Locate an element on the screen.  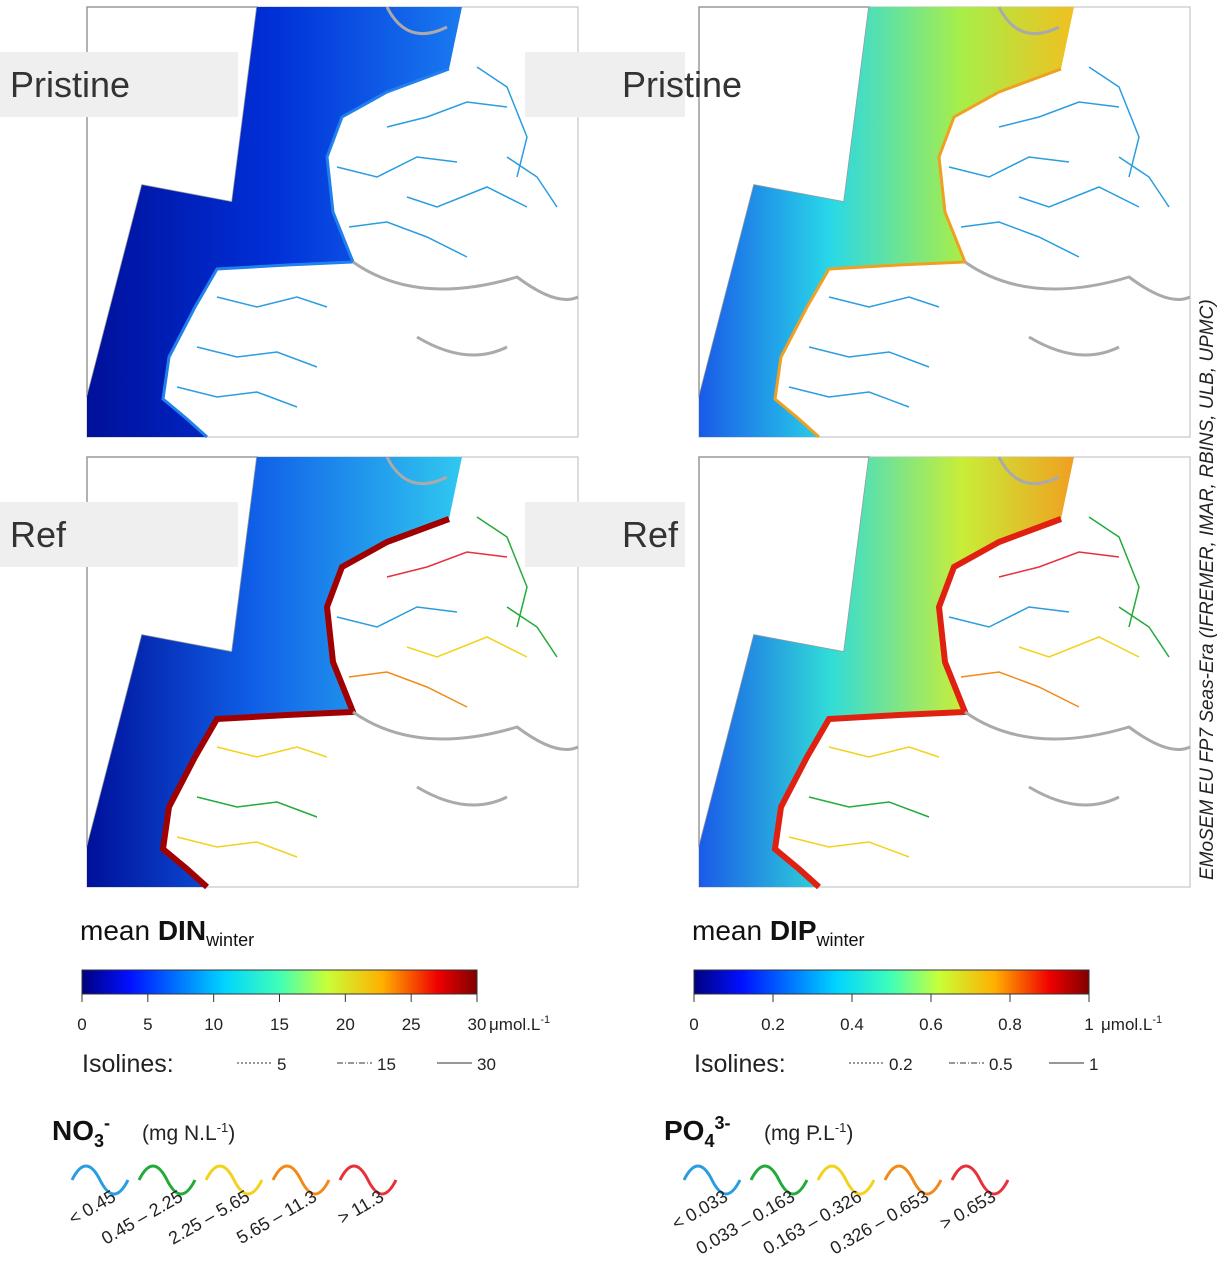
legend-title: mean DIPwinter is located at coordinates (778, 932).